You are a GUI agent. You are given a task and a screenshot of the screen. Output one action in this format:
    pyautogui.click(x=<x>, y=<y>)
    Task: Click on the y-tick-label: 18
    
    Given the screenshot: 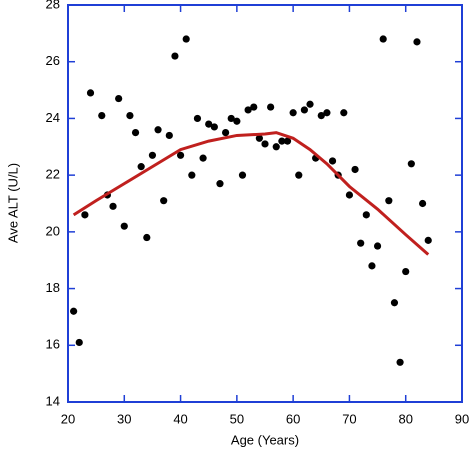 What is the action you would take?
    pyautogui.click(x=53, y=287)
    